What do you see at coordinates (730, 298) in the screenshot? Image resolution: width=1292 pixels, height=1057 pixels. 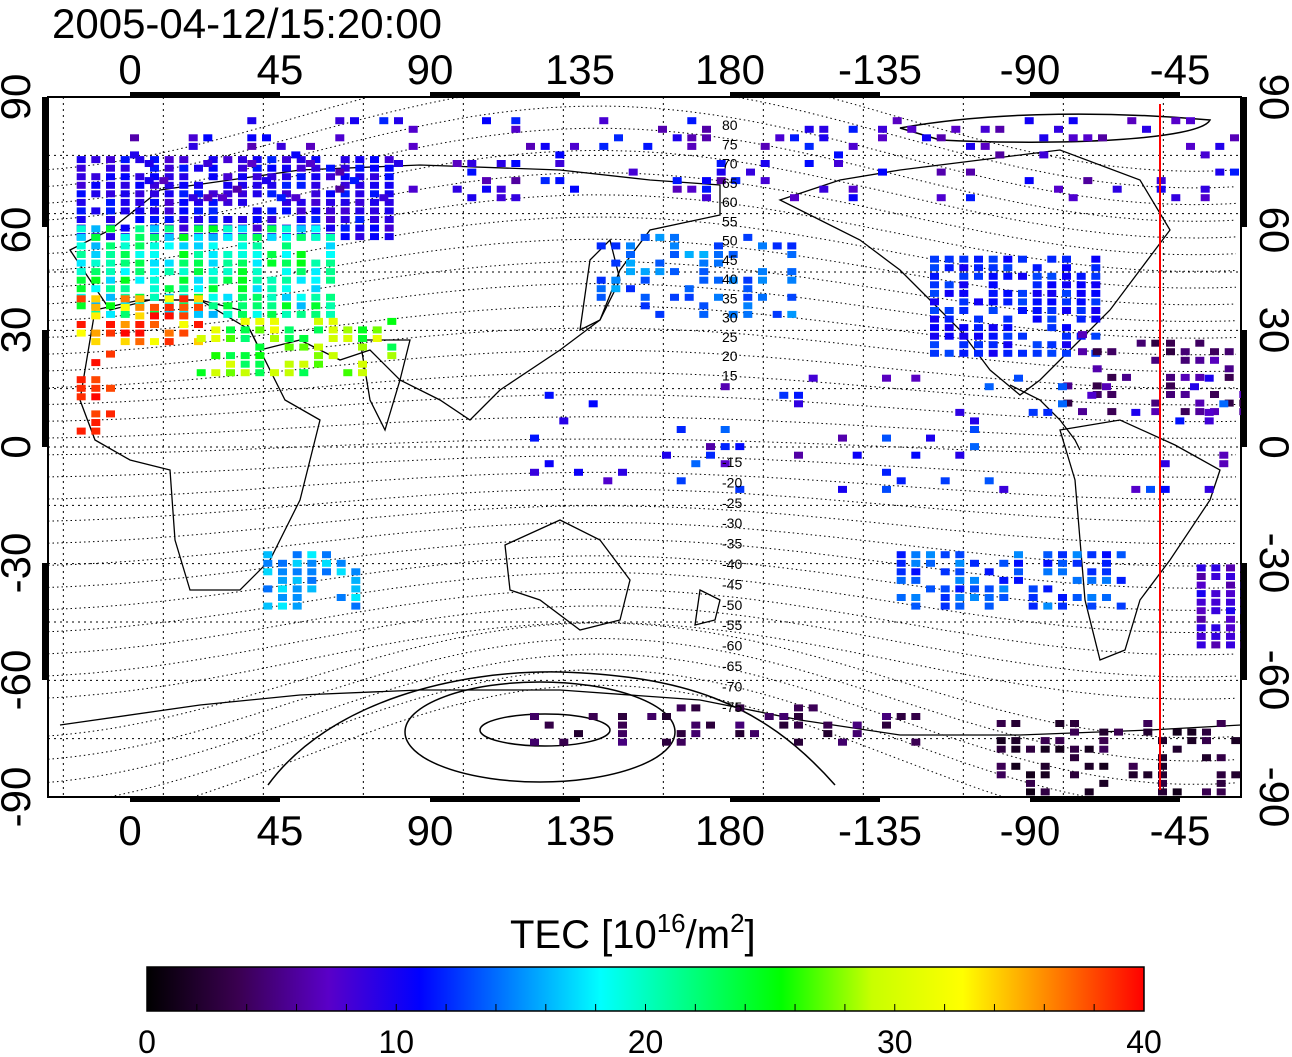 I see `contour-label: 35` at bounding box center [730, 298].